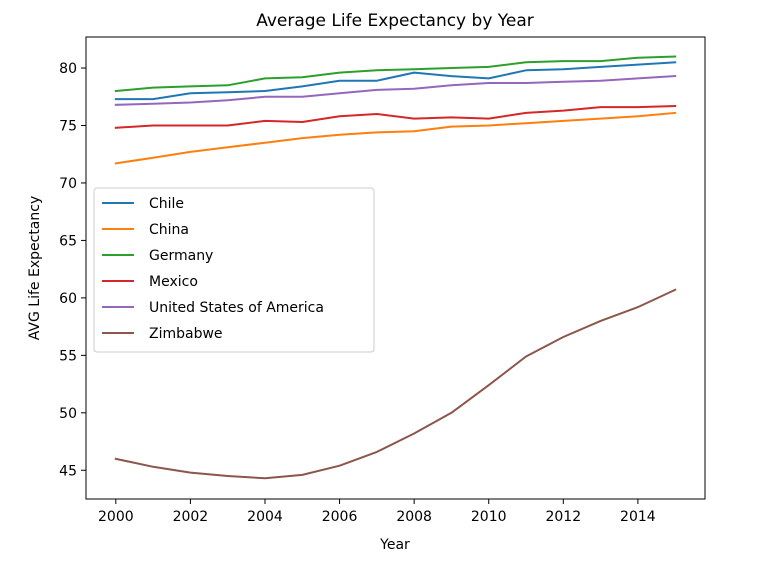 This screenshot has width=766, height=561. I want to click on y-tick-label: 70, so click(68, 184).